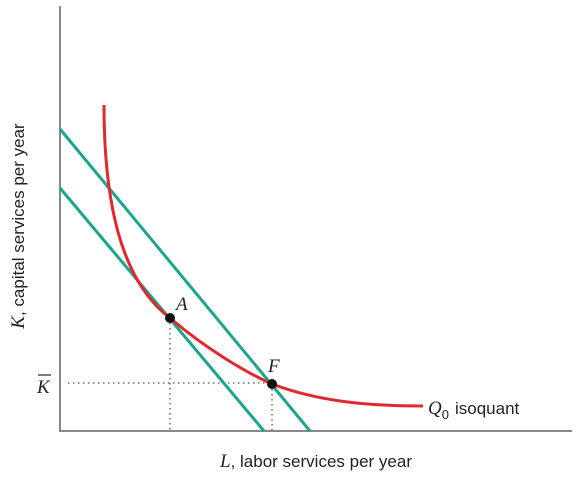  Describe the element at coordinates (272, 384) in the screenshot. I see `point-f` at that location.